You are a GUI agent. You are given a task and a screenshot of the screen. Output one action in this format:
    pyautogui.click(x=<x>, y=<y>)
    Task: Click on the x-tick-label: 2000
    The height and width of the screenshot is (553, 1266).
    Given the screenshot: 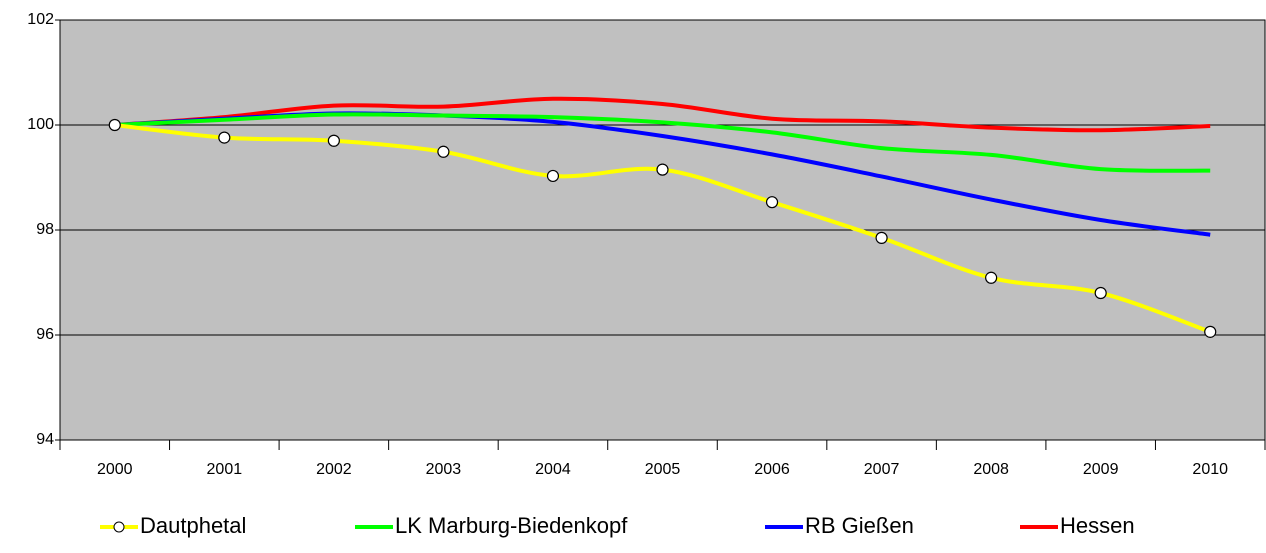 What is the action you would take?
    pyautogui.click(x=115, y=469)
    